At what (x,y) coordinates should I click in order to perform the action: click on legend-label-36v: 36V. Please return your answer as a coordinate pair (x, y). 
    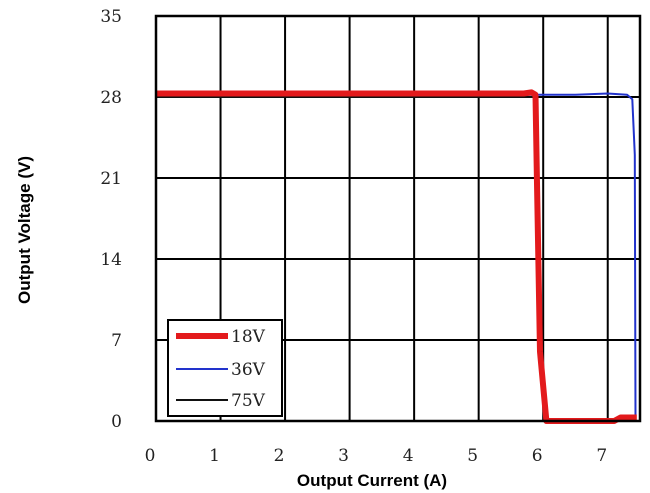
    Looking at the image, I should click on (248, 370).